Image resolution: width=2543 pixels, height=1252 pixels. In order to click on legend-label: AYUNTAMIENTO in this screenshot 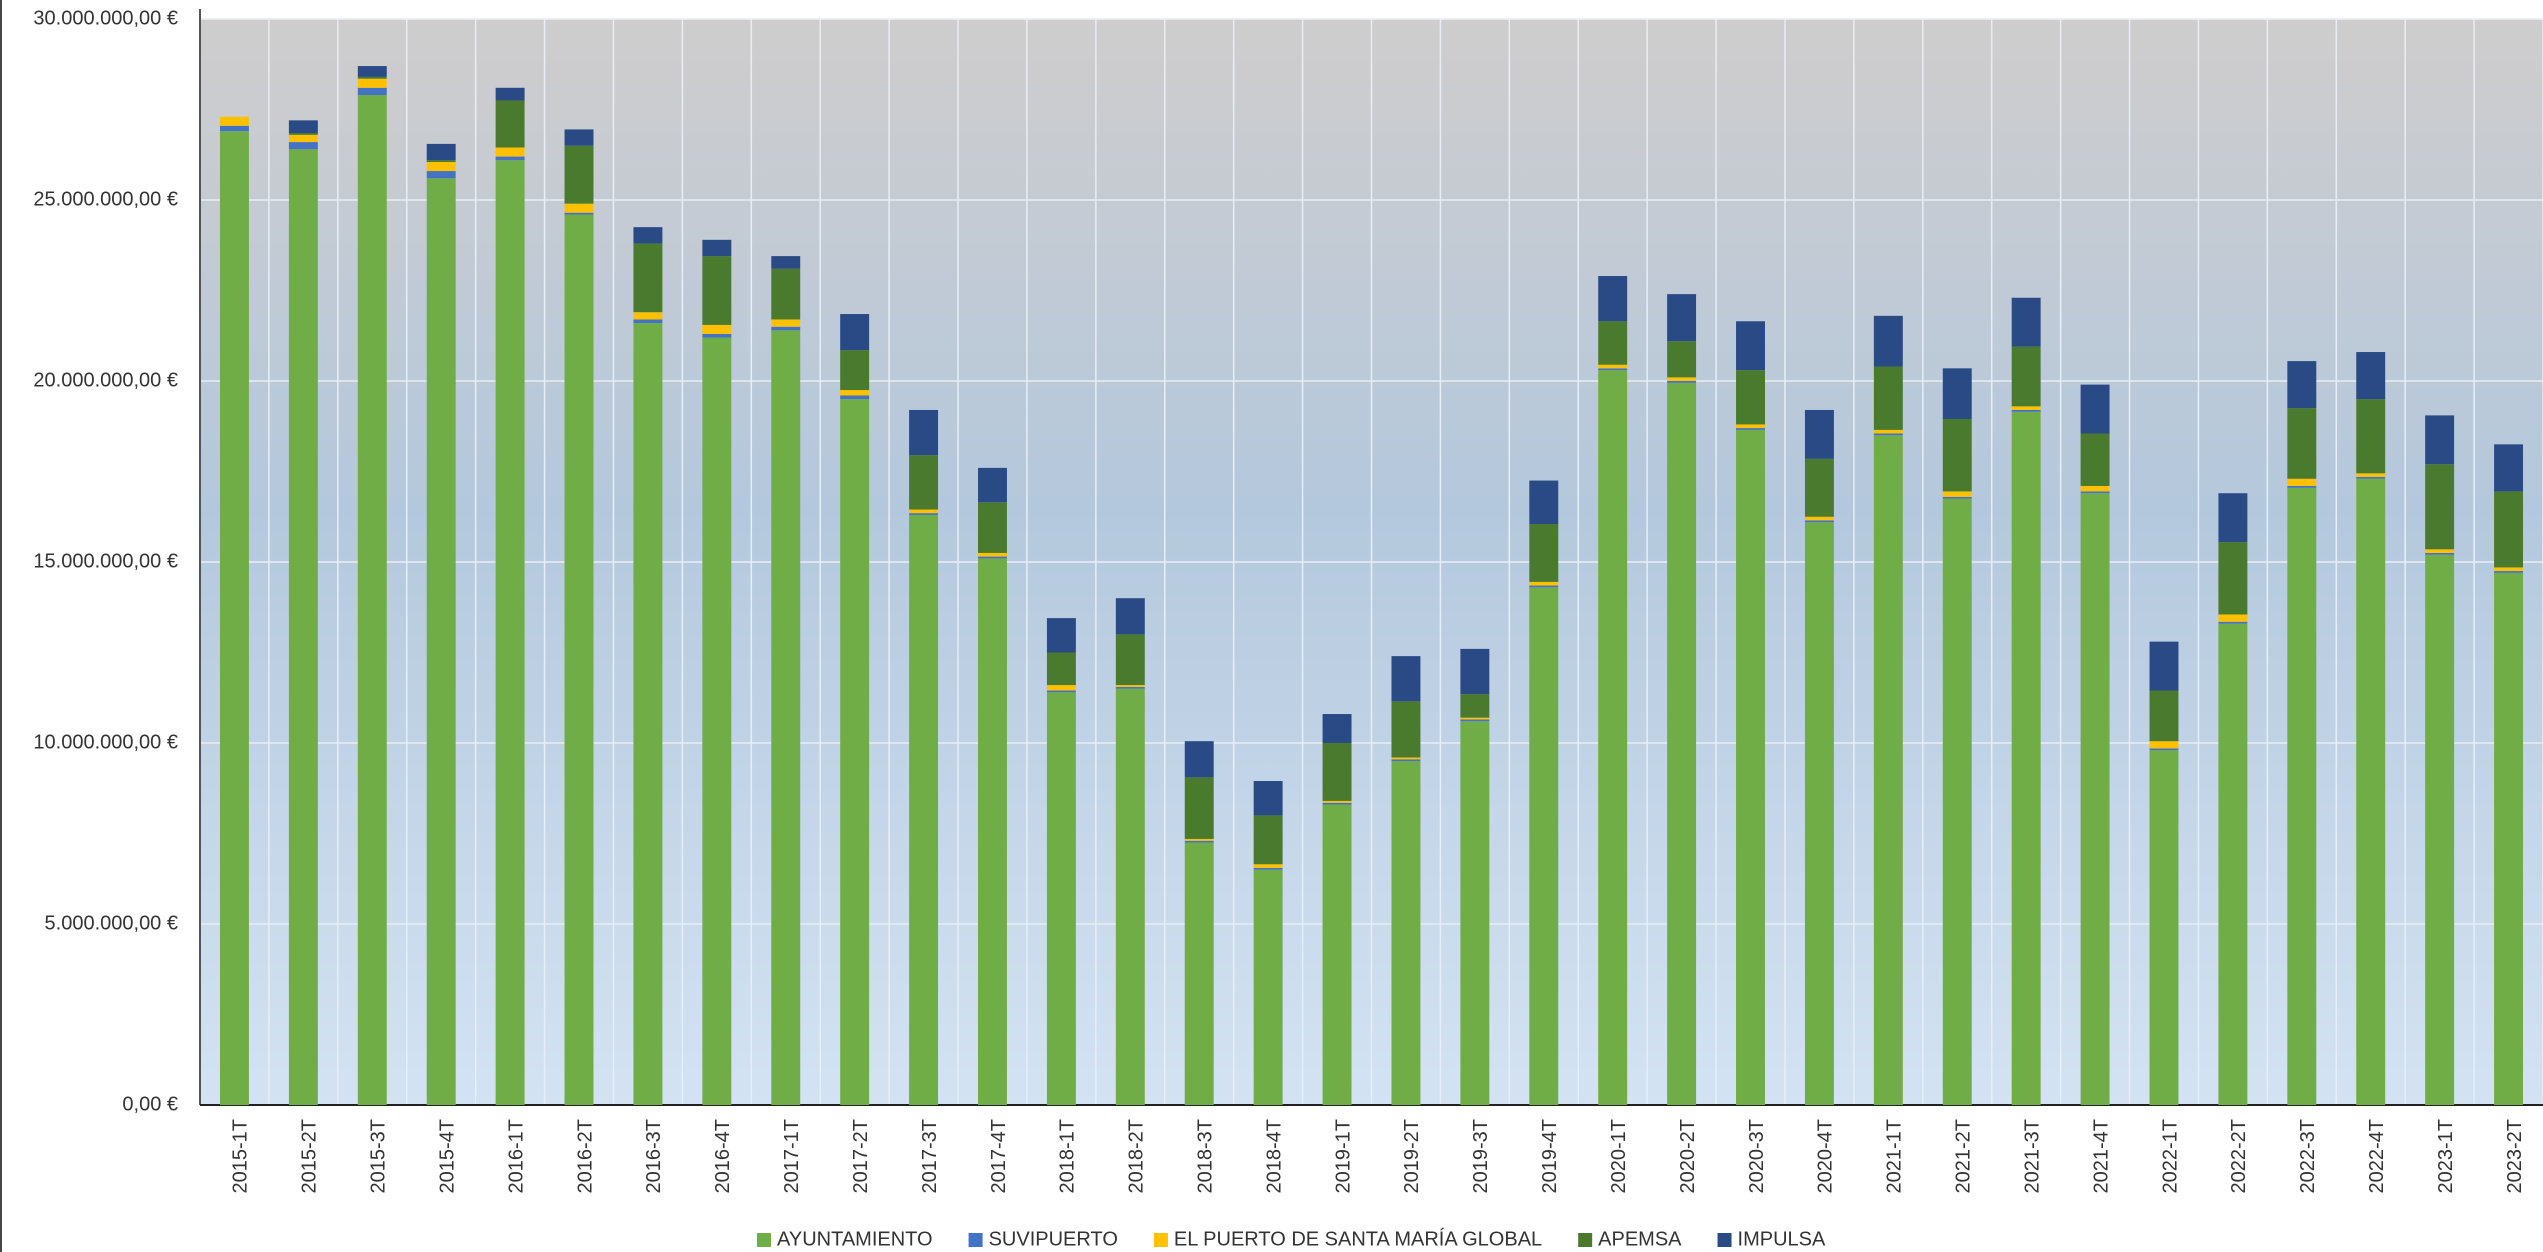, I will do `click(855, 1239)`.